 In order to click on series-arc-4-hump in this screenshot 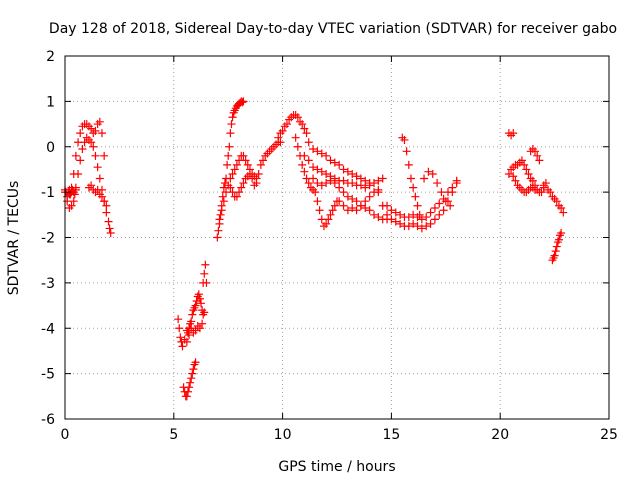, I will do `click(437, 188)`.